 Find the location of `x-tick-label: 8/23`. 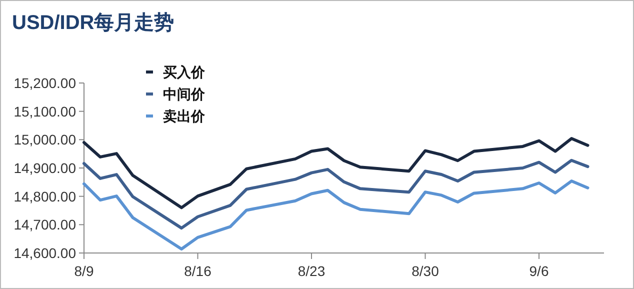

x-tick-label: 8/23 is located at coordinates (312, 271).